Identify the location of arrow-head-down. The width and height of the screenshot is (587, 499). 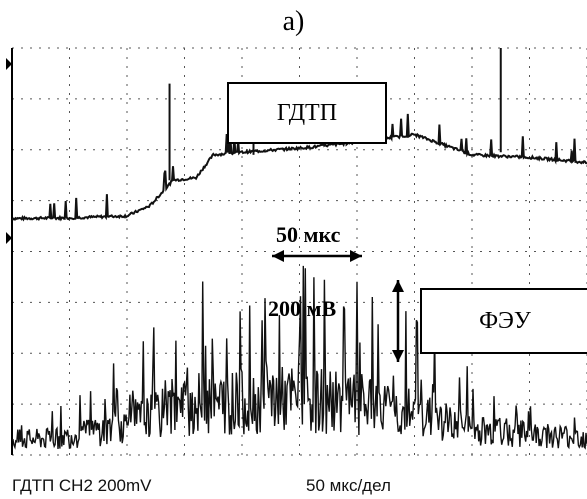
(398, 356).